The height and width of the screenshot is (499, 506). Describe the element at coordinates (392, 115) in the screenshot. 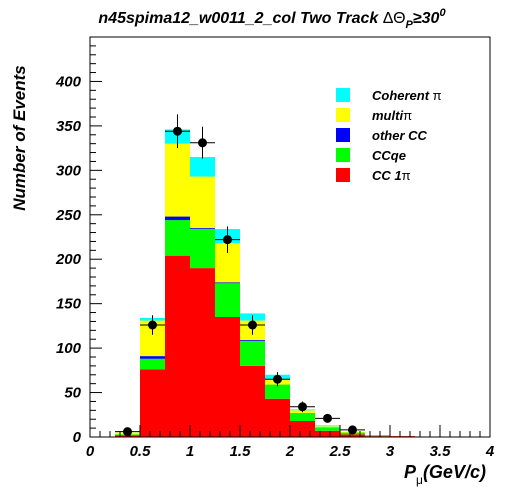

I see `legend-label: multiπ` at that location.